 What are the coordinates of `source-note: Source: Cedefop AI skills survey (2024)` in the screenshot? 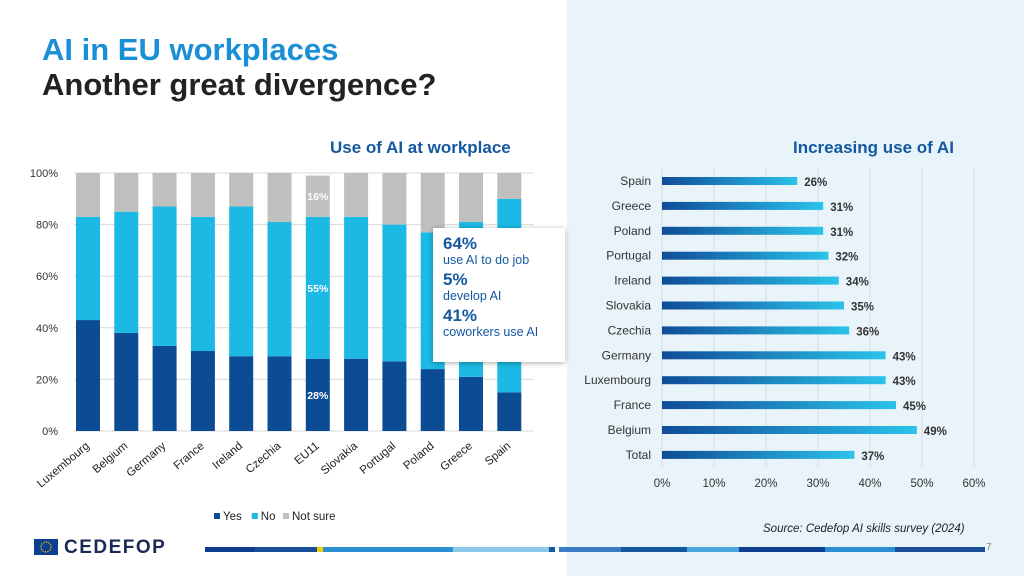 It's located at (864, 529).